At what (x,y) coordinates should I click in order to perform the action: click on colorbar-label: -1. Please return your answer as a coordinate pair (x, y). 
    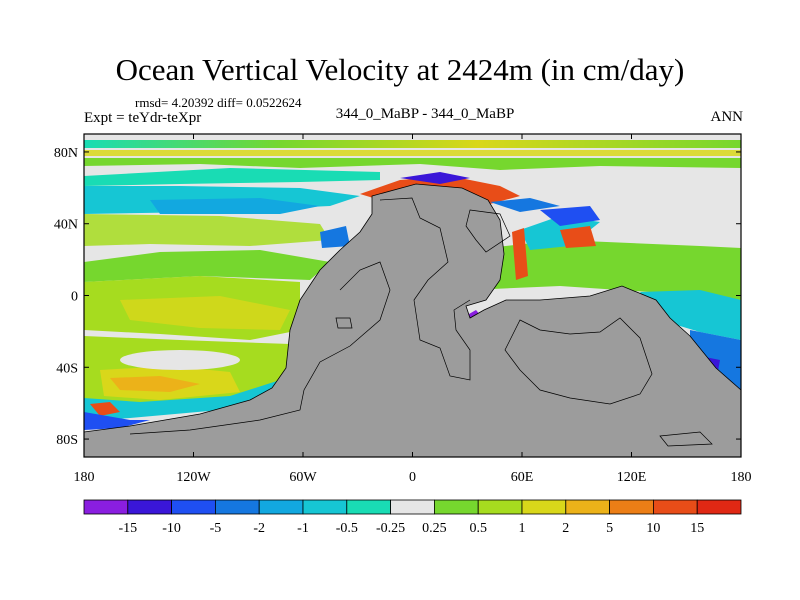
    Looking at the image, I should click on (303, 528).